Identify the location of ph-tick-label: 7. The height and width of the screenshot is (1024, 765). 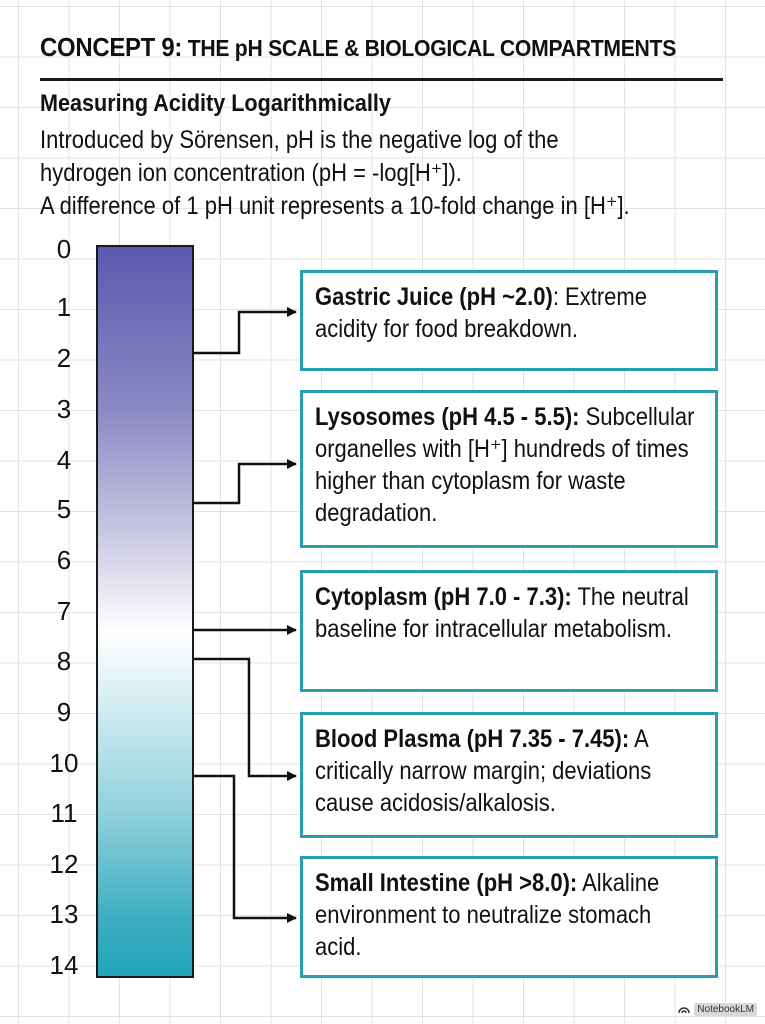
(64, 611).